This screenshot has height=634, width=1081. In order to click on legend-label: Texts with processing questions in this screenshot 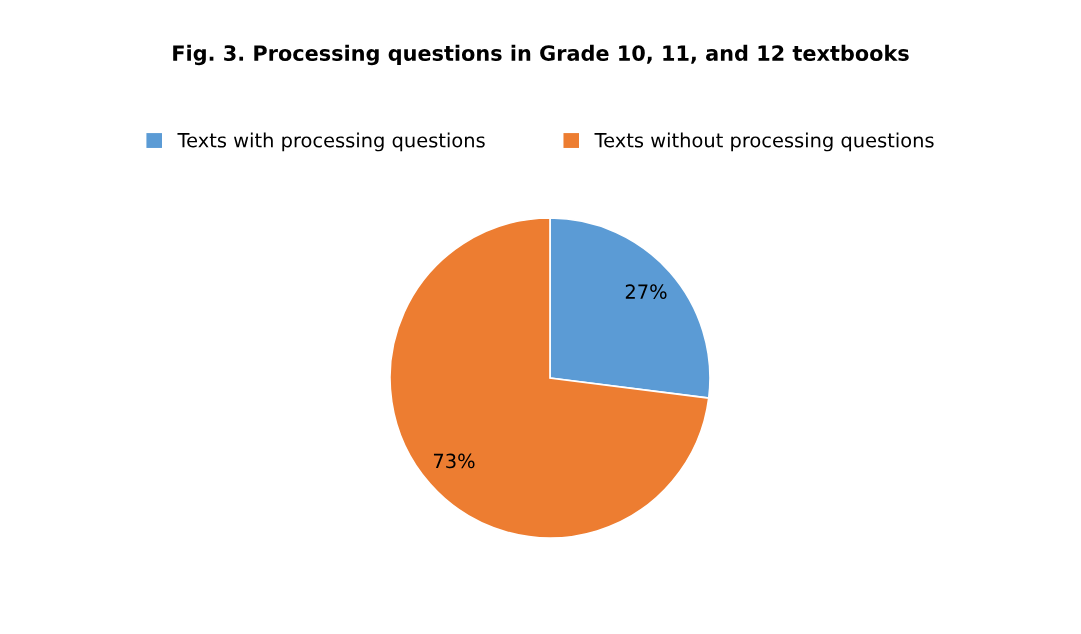, I will do `click(331, 142)`.